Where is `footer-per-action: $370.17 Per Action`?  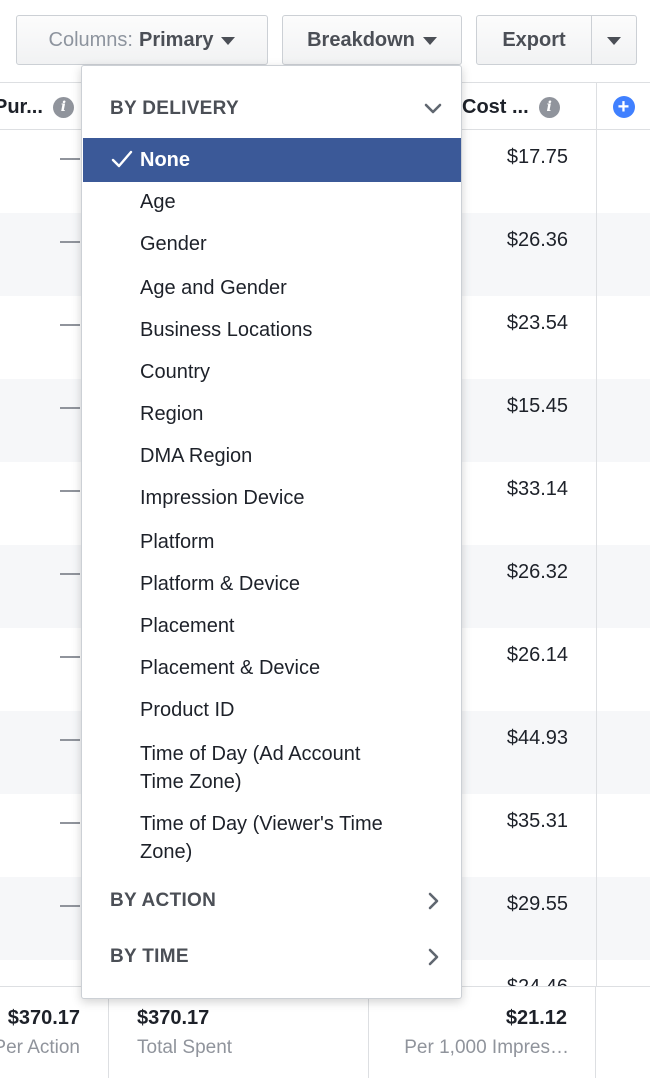 footer-per-action: $370.17 Per Action is located at coordinates (54, 1032).